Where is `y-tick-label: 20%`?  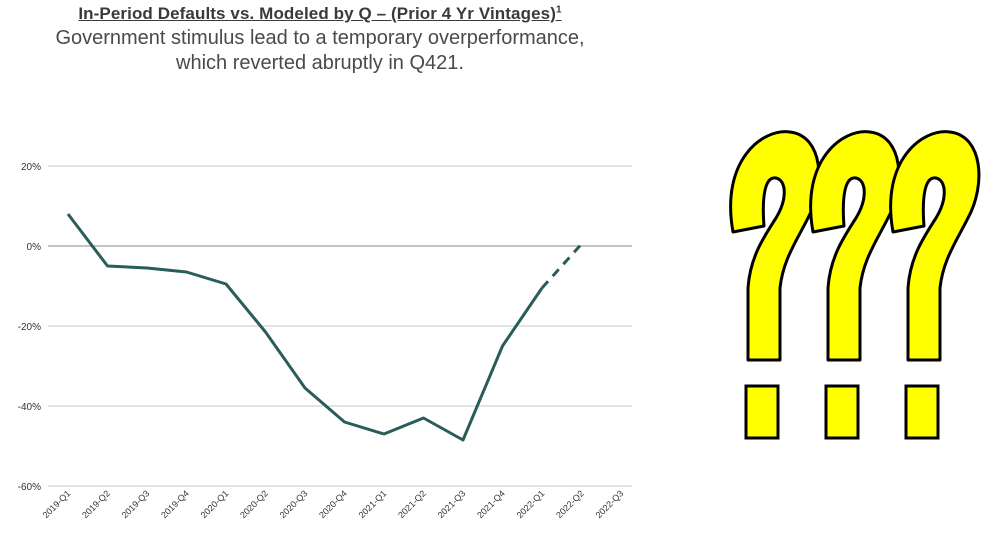
y-tick-label: 20% is located at coordinates (31, 167).